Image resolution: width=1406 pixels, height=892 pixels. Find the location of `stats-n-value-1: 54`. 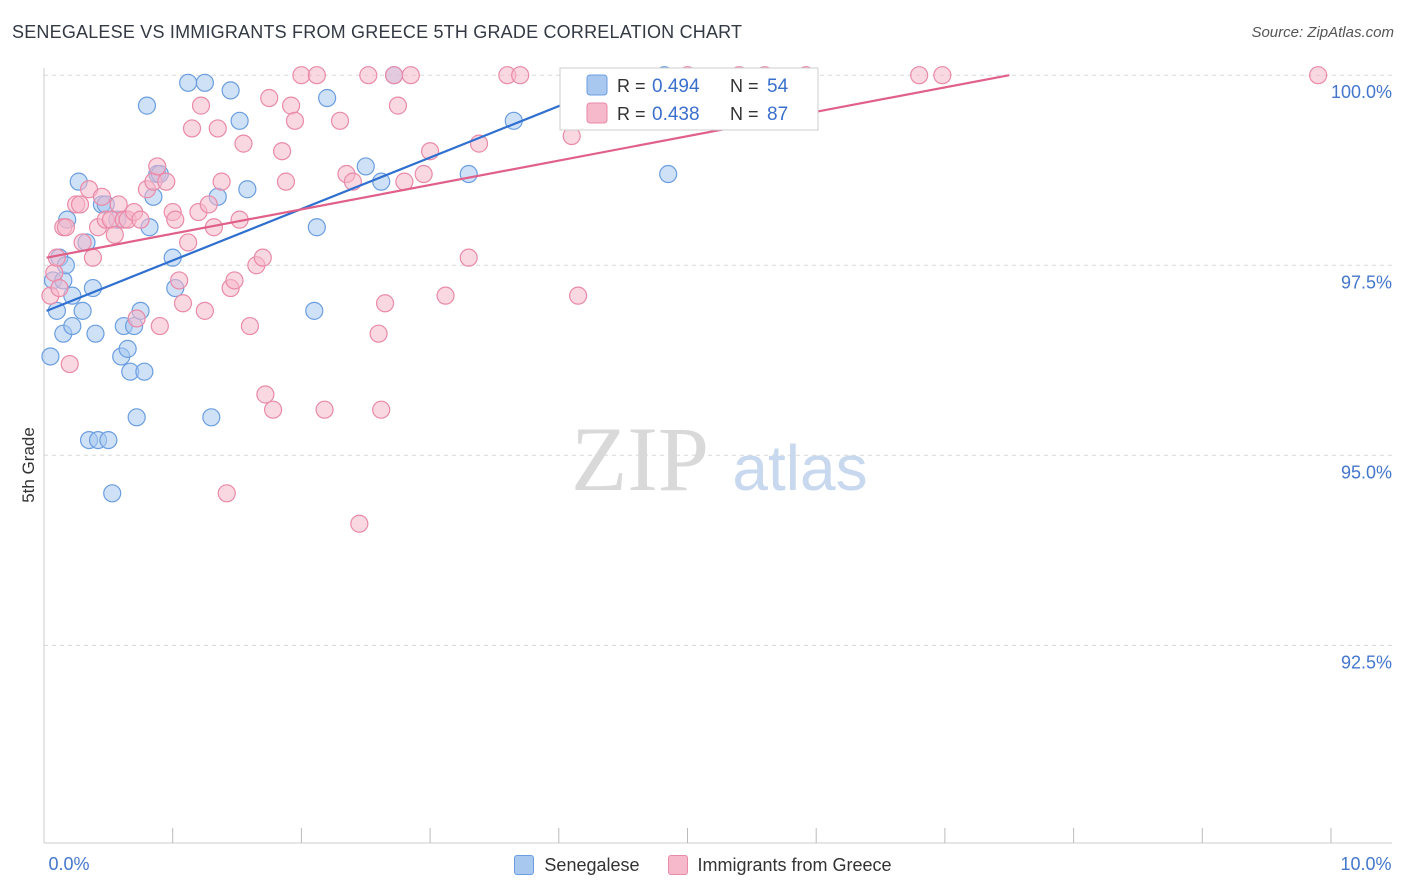

stats-n-value-1: 54 is located at coordinates (778, 86).